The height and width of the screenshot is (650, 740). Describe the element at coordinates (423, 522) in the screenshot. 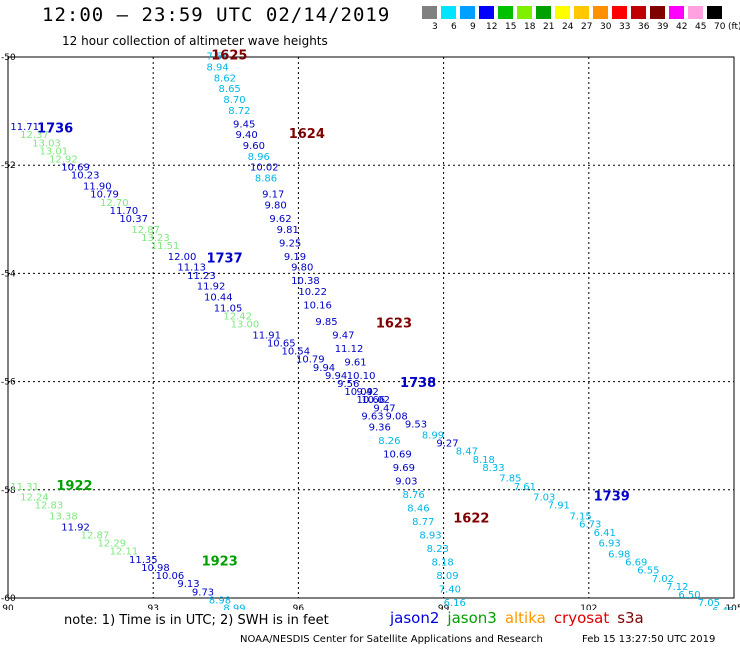

I see `track-value: 8.77` at that location.